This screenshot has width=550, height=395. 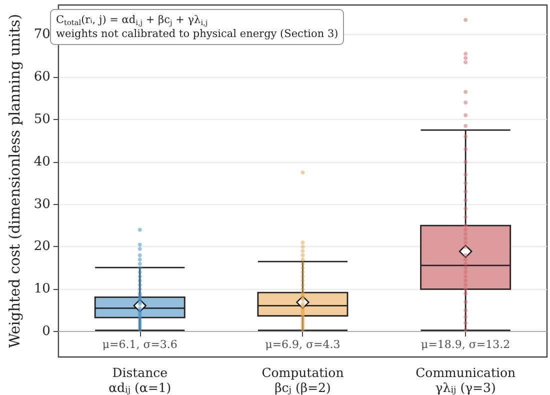 I want to click on annotation: μ=6.9, σ=4.3, so click(x=302, y=344).